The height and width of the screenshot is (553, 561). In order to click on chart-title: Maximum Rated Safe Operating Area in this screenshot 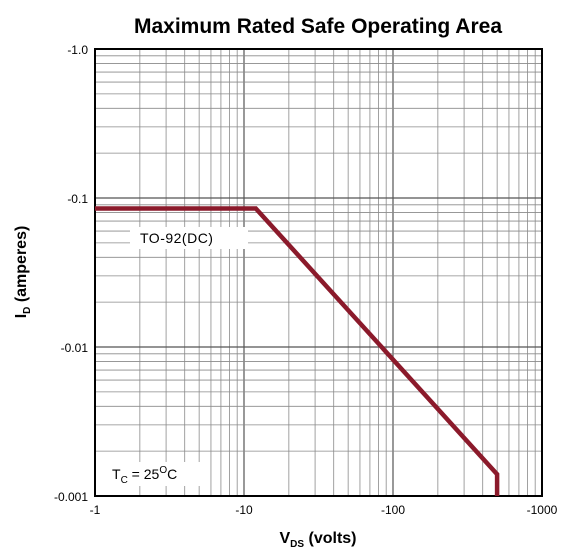, I will do `click(318, 26)`.